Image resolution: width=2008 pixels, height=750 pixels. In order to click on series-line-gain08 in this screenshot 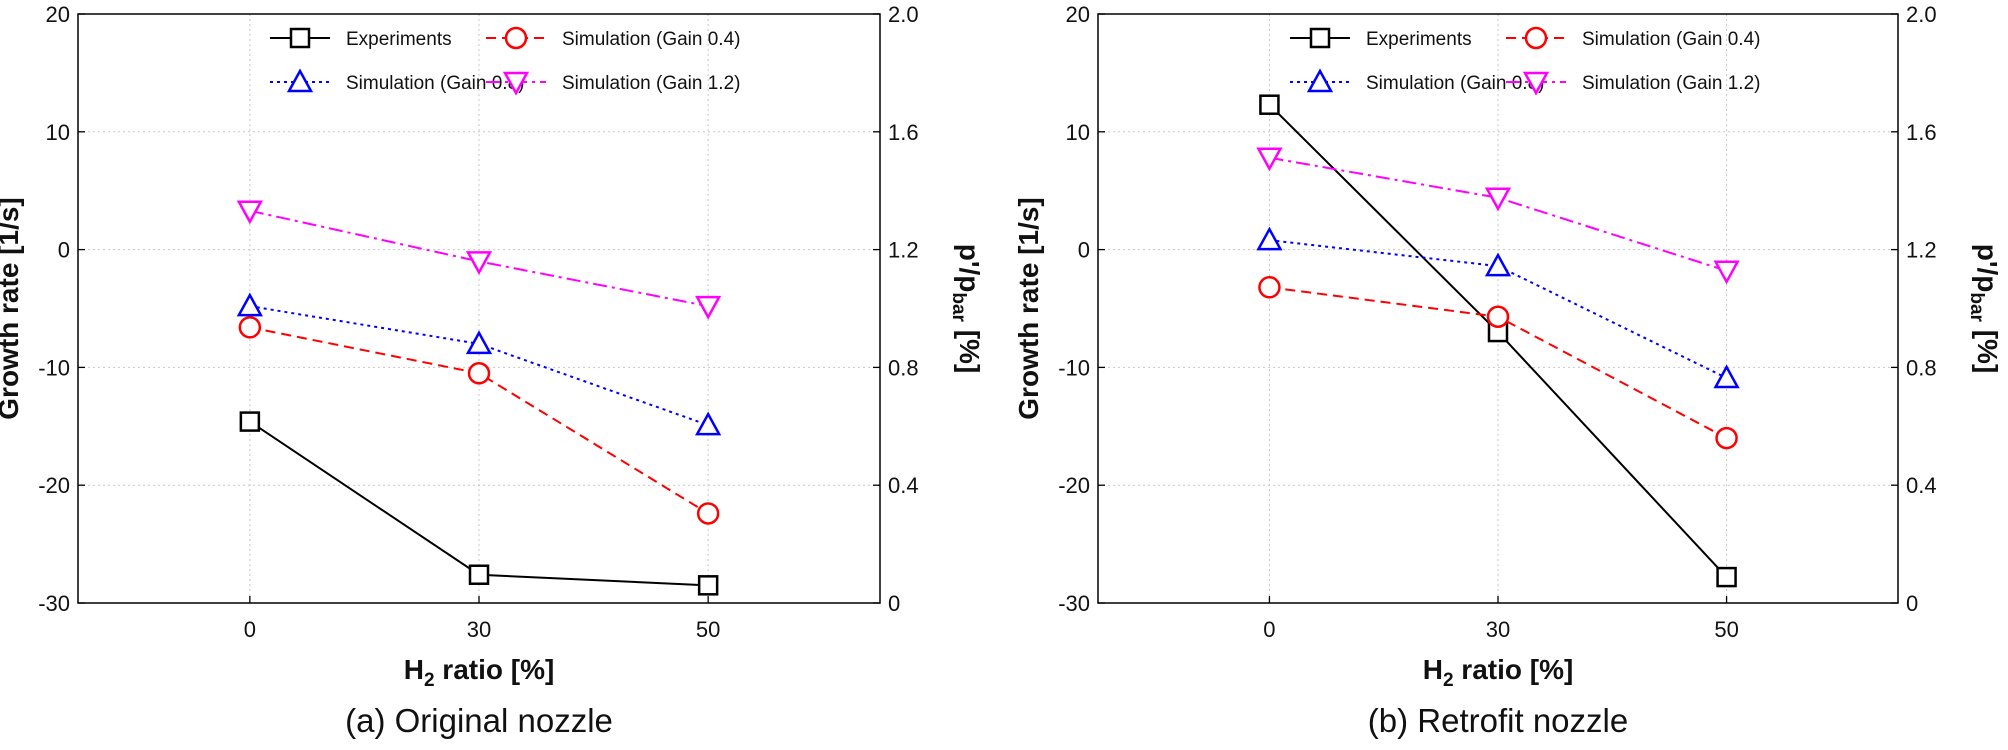, I will do `click(1498, 309)`.